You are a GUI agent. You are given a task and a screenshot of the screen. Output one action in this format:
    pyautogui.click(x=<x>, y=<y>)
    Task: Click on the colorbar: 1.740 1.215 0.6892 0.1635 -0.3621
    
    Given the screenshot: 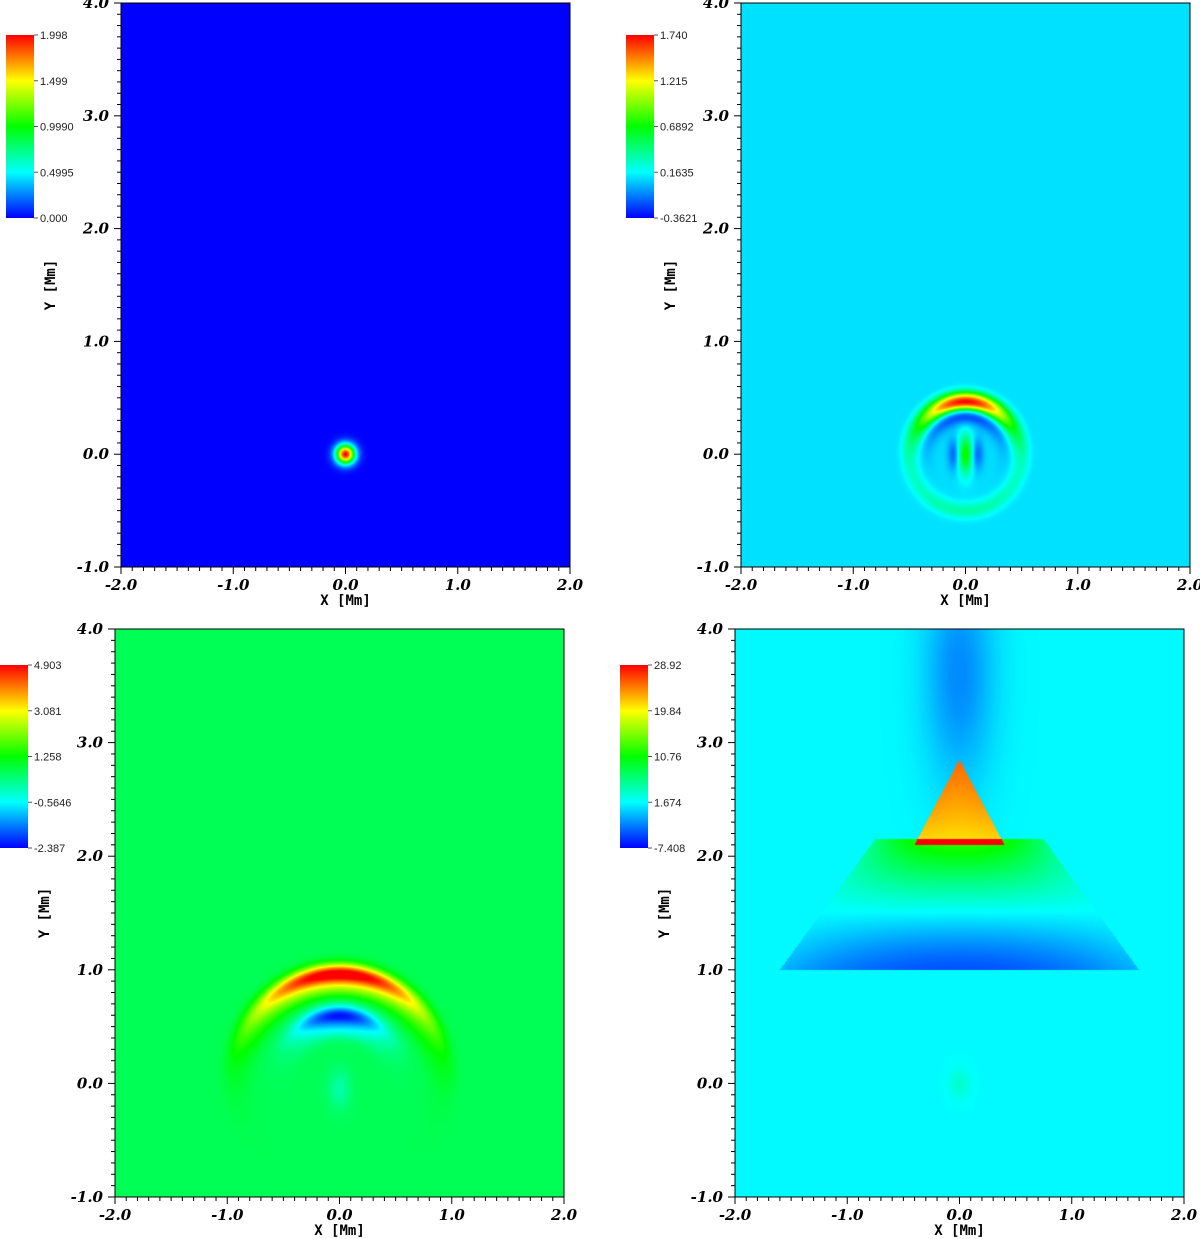 What is the action you would take?
    pyautogui.click(x=661, y=127)
    